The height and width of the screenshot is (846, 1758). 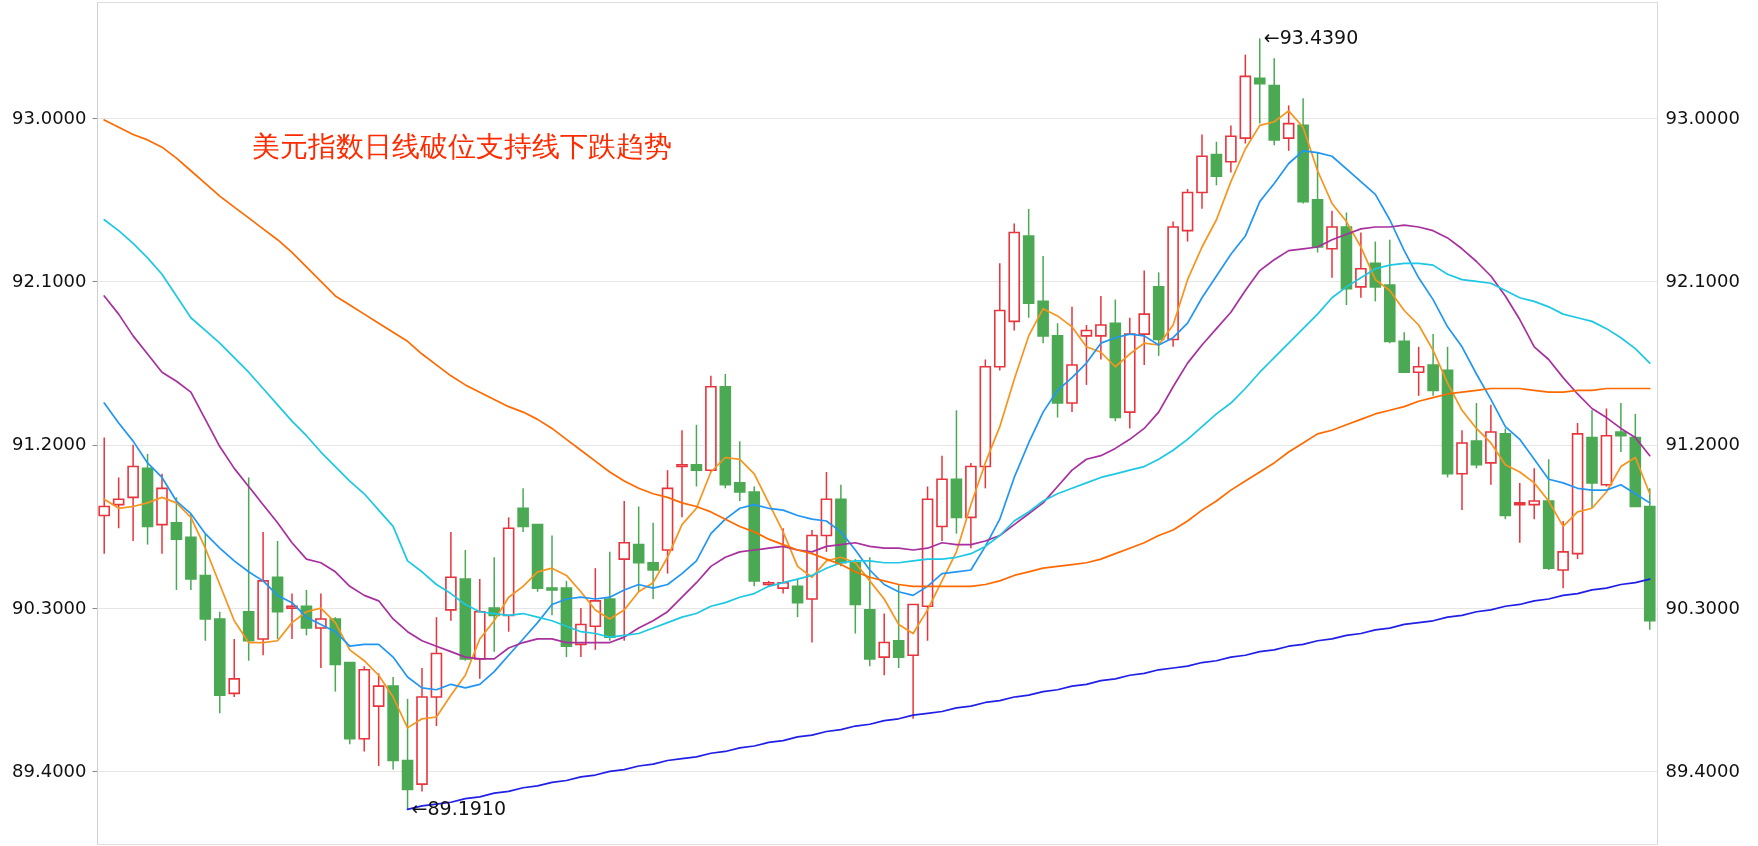 What do you see at coordinates (1702, 444) in the screenshot?
I see `y2-tick-label: 91.2000` at bounding box center [1702, 444].